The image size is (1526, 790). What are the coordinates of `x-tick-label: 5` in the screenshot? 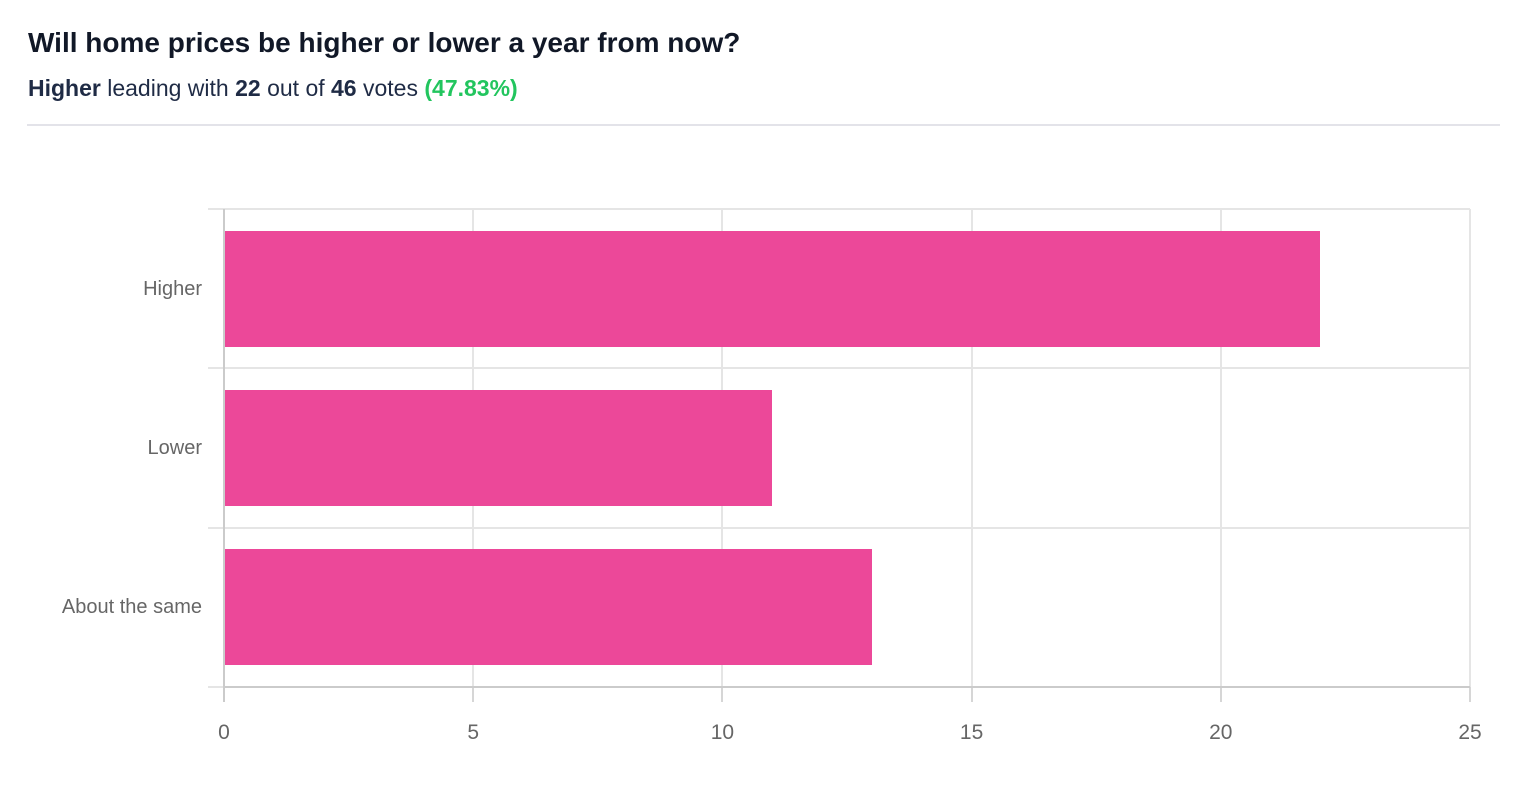 It's located at (473, 732).